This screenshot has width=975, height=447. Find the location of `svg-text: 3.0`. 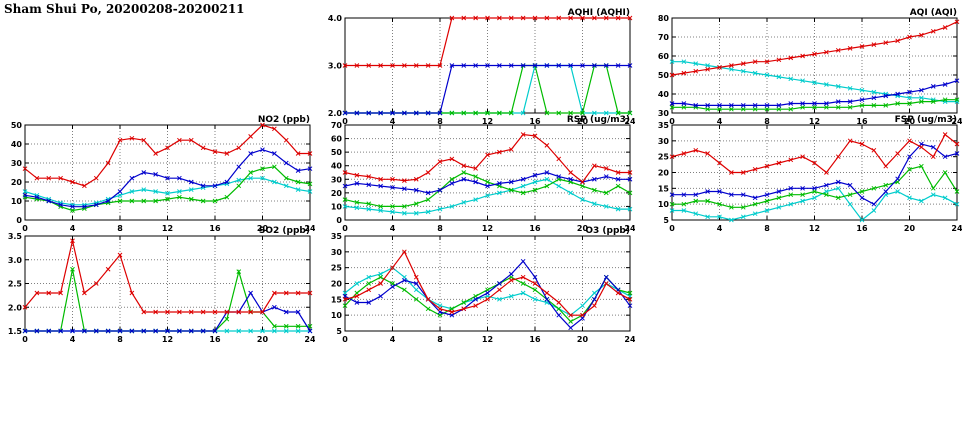

svg-text: 3.0 is located at coordinates (335, 66).